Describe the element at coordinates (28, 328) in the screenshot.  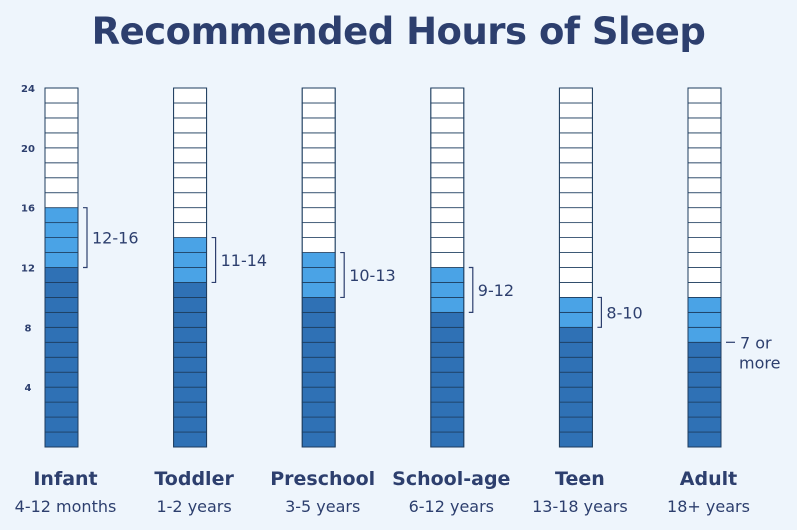
I see `y-tick-label: 8` at that location.